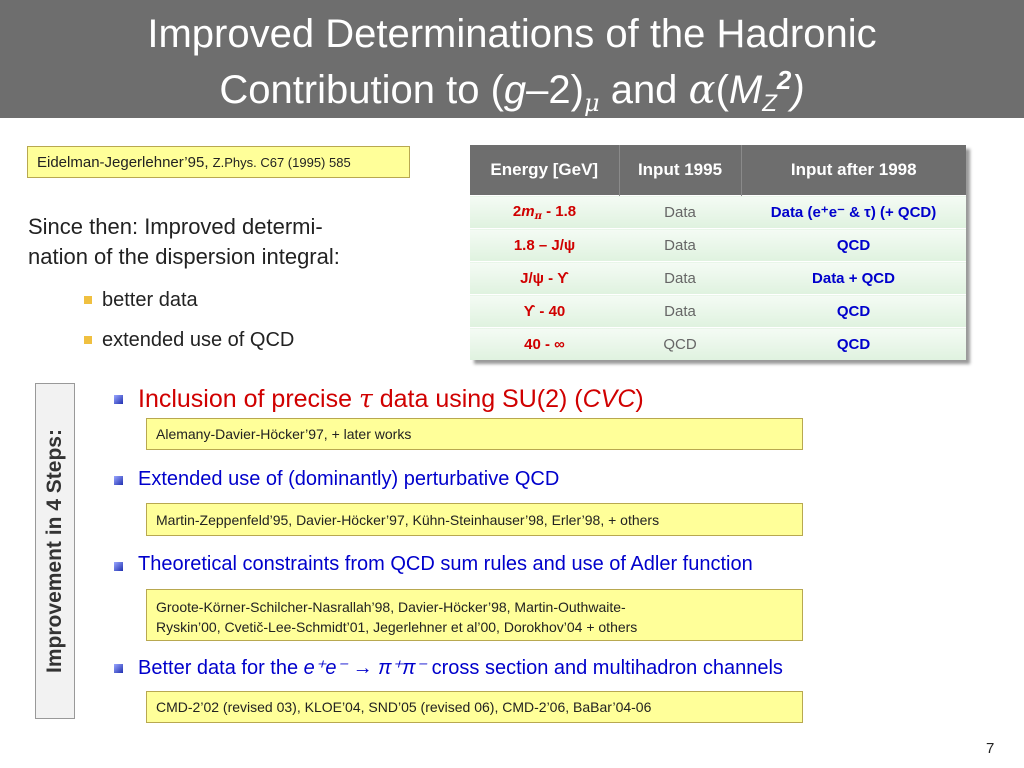 Image resolution: width=1024 pixels, height=768 pixels. I want to click on cell-input-1995: QCD, so click(680, 343).